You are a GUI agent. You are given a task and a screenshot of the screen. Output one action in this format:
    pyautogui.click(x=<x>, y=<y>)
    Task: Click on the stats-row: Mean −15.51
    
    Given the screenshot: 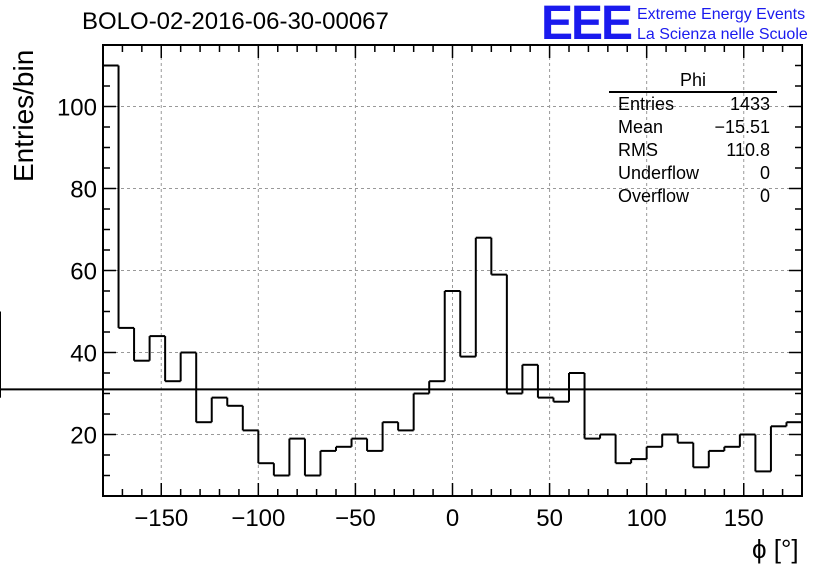 What is the action you would take?
    pyautogui.click(x=693, y=127)
    